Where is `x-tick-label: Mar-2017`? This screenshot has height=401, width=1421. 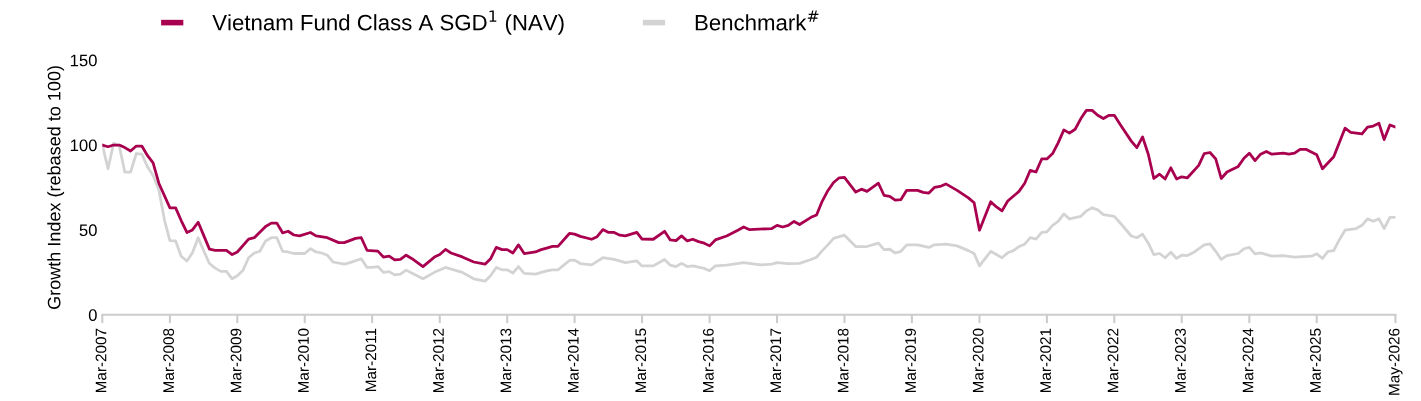
x-tick-label: Mar-2017 is located at coordinates (776, 360).